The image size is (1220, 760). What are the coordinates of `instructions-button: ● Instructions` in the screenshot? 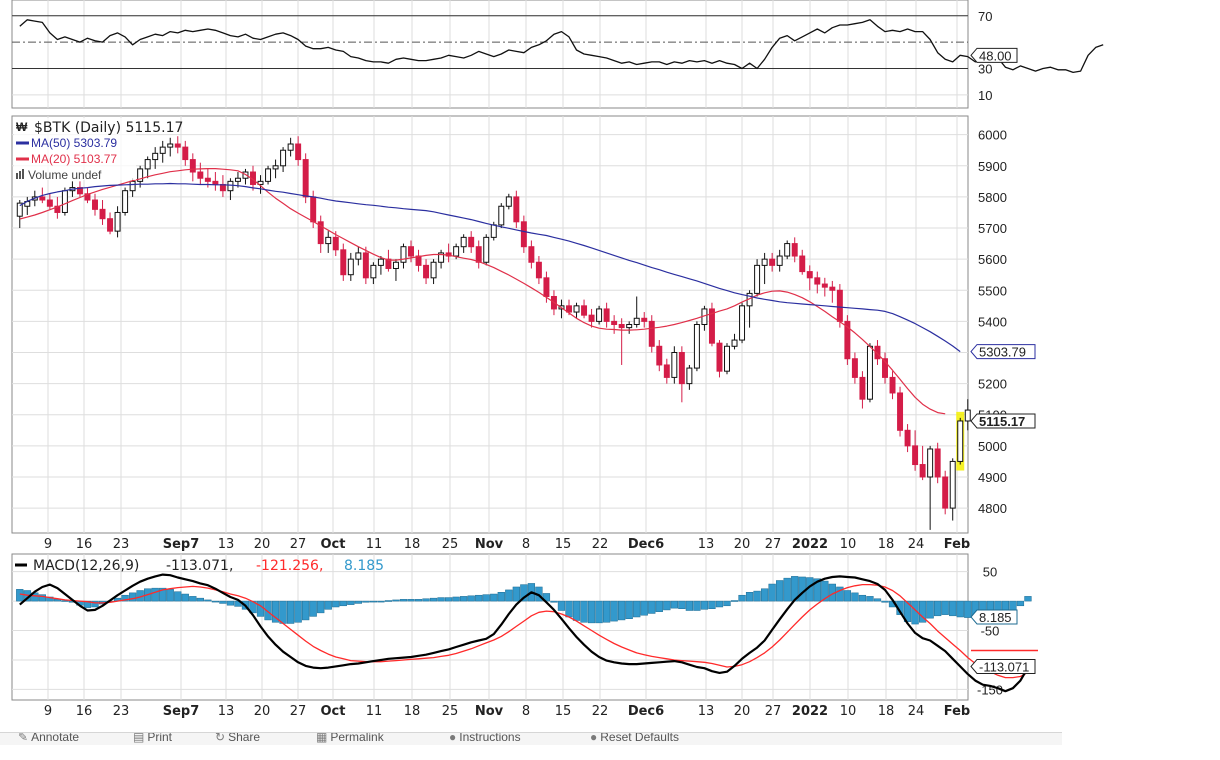 It's located at (485, 738).